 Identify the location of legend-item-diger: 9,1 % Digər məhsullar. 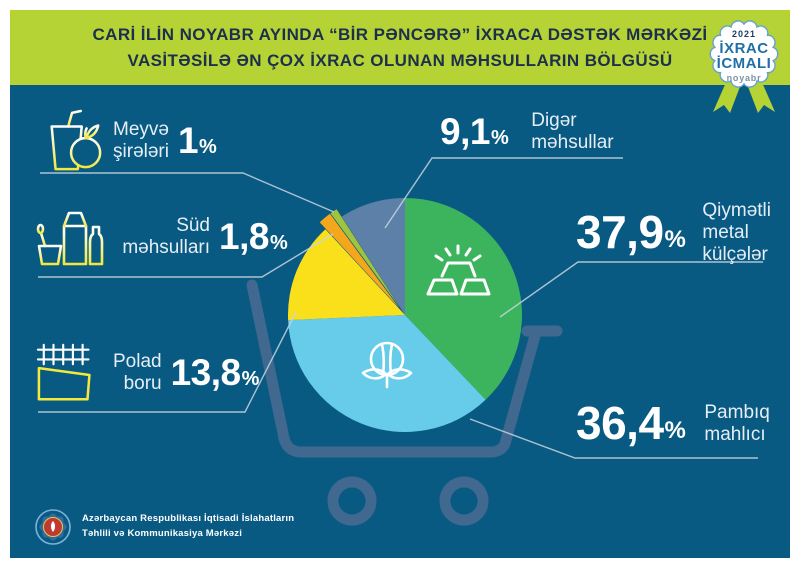
(527, 132).